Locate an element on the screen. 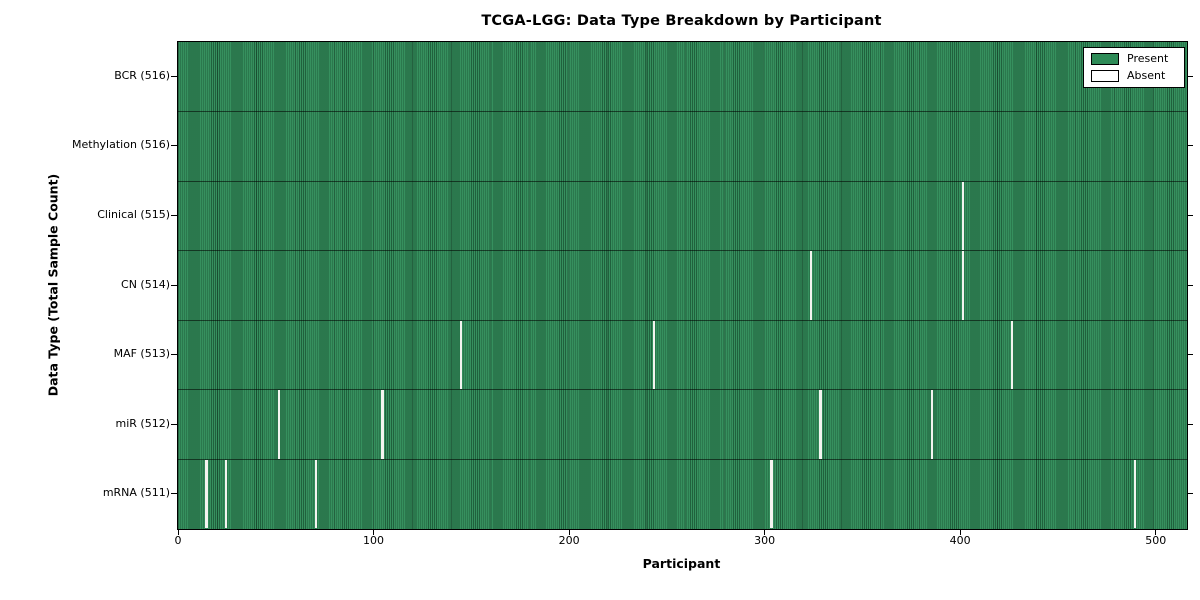 This screenshot has width=1200, height=600. y-tick-label: BCR (516) is located at coordinates (142, 75).